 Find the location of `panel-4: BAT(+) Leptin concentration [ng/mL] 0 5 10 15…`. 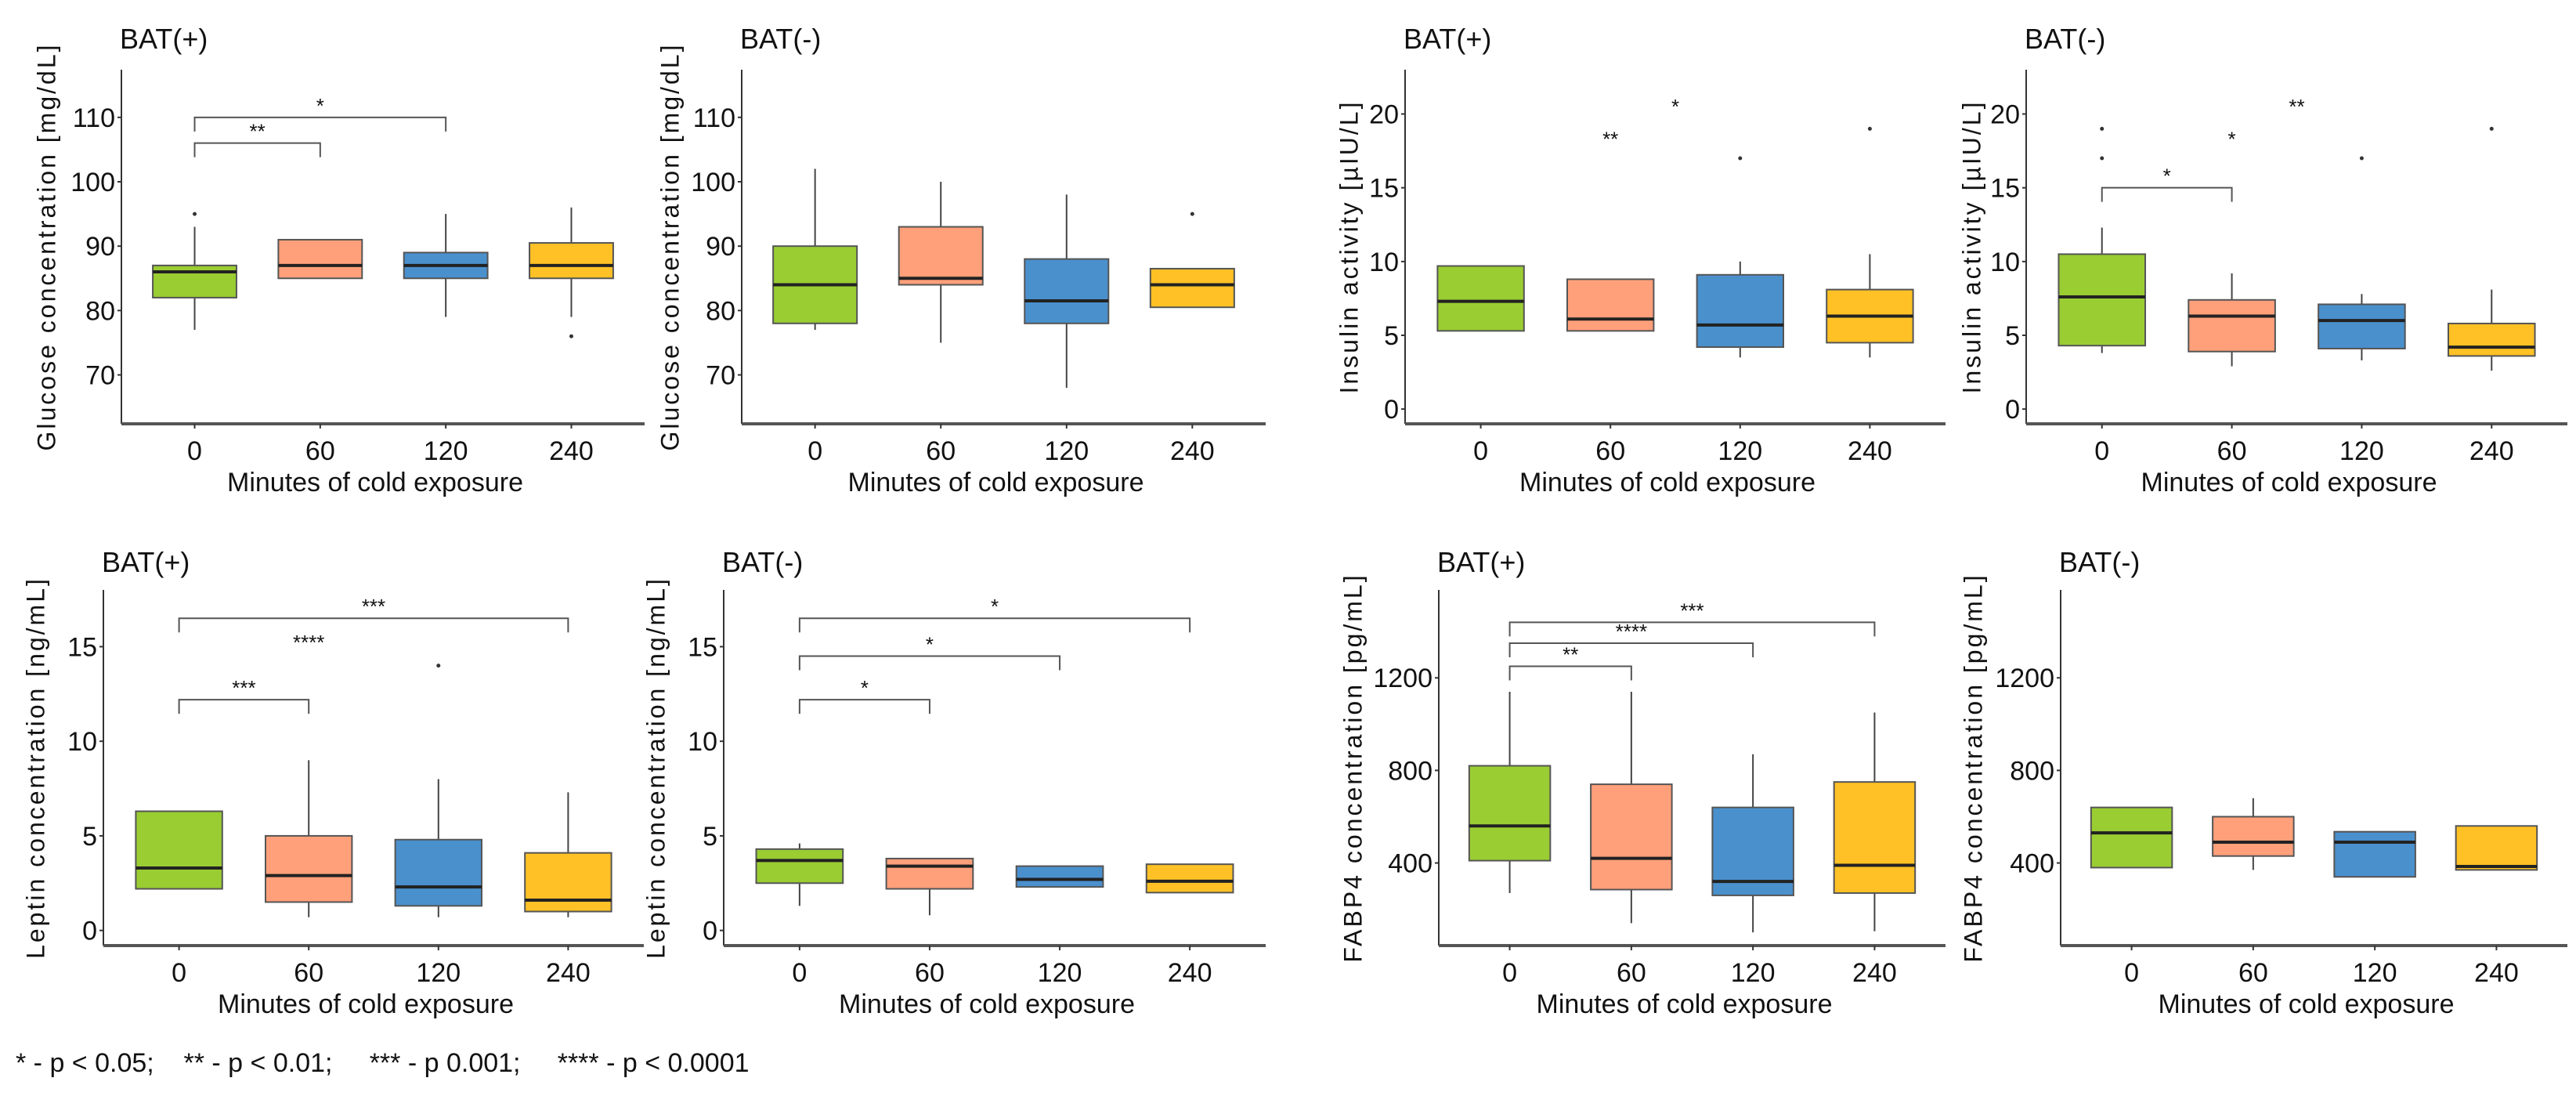

panel-4: BAT(+) Leptin concentration [ng/mL] 0 5 10 15… is located at coordinates (332, 783).